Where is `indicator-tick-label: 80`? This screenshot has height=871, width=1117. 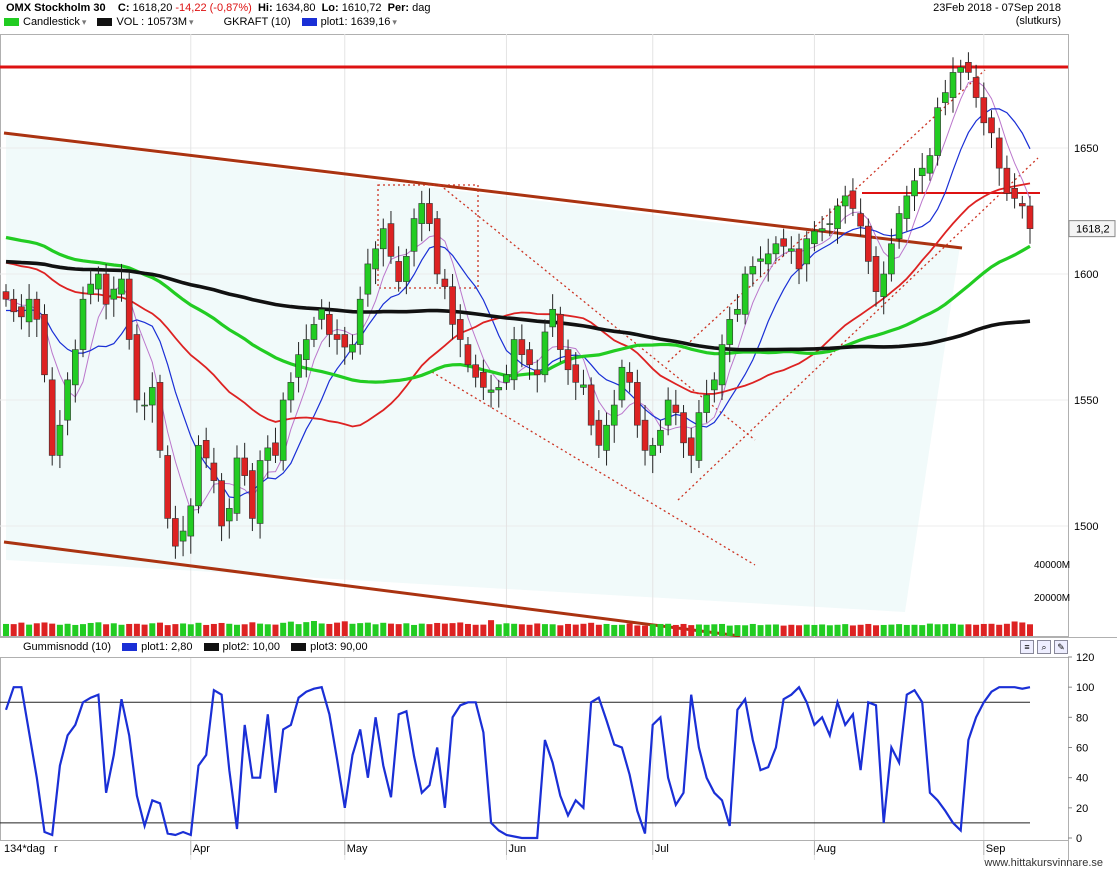 indicator-tick-label: 80 is located at coordinates (1082, 718).